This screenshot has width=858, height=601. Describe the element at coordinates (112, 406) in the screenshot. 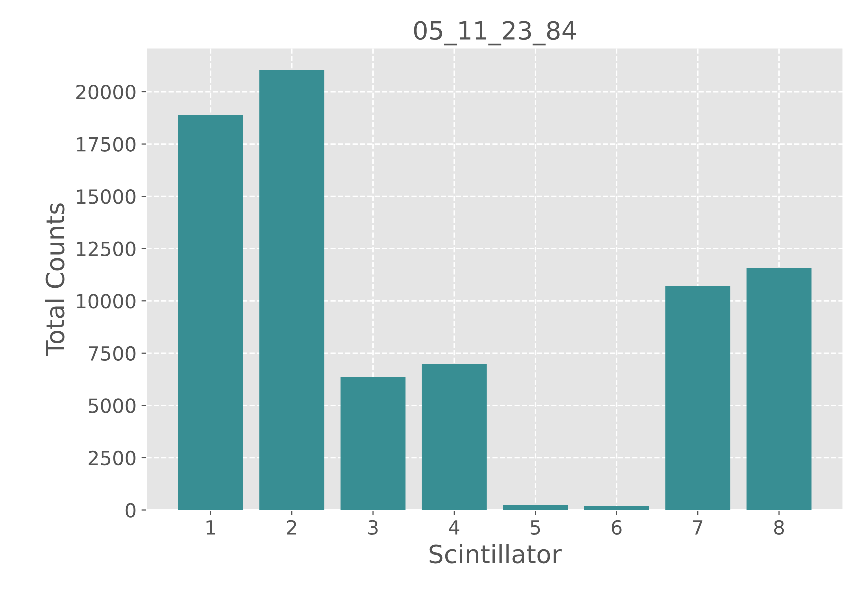

I see `y-tick-label: 5000` at that location.